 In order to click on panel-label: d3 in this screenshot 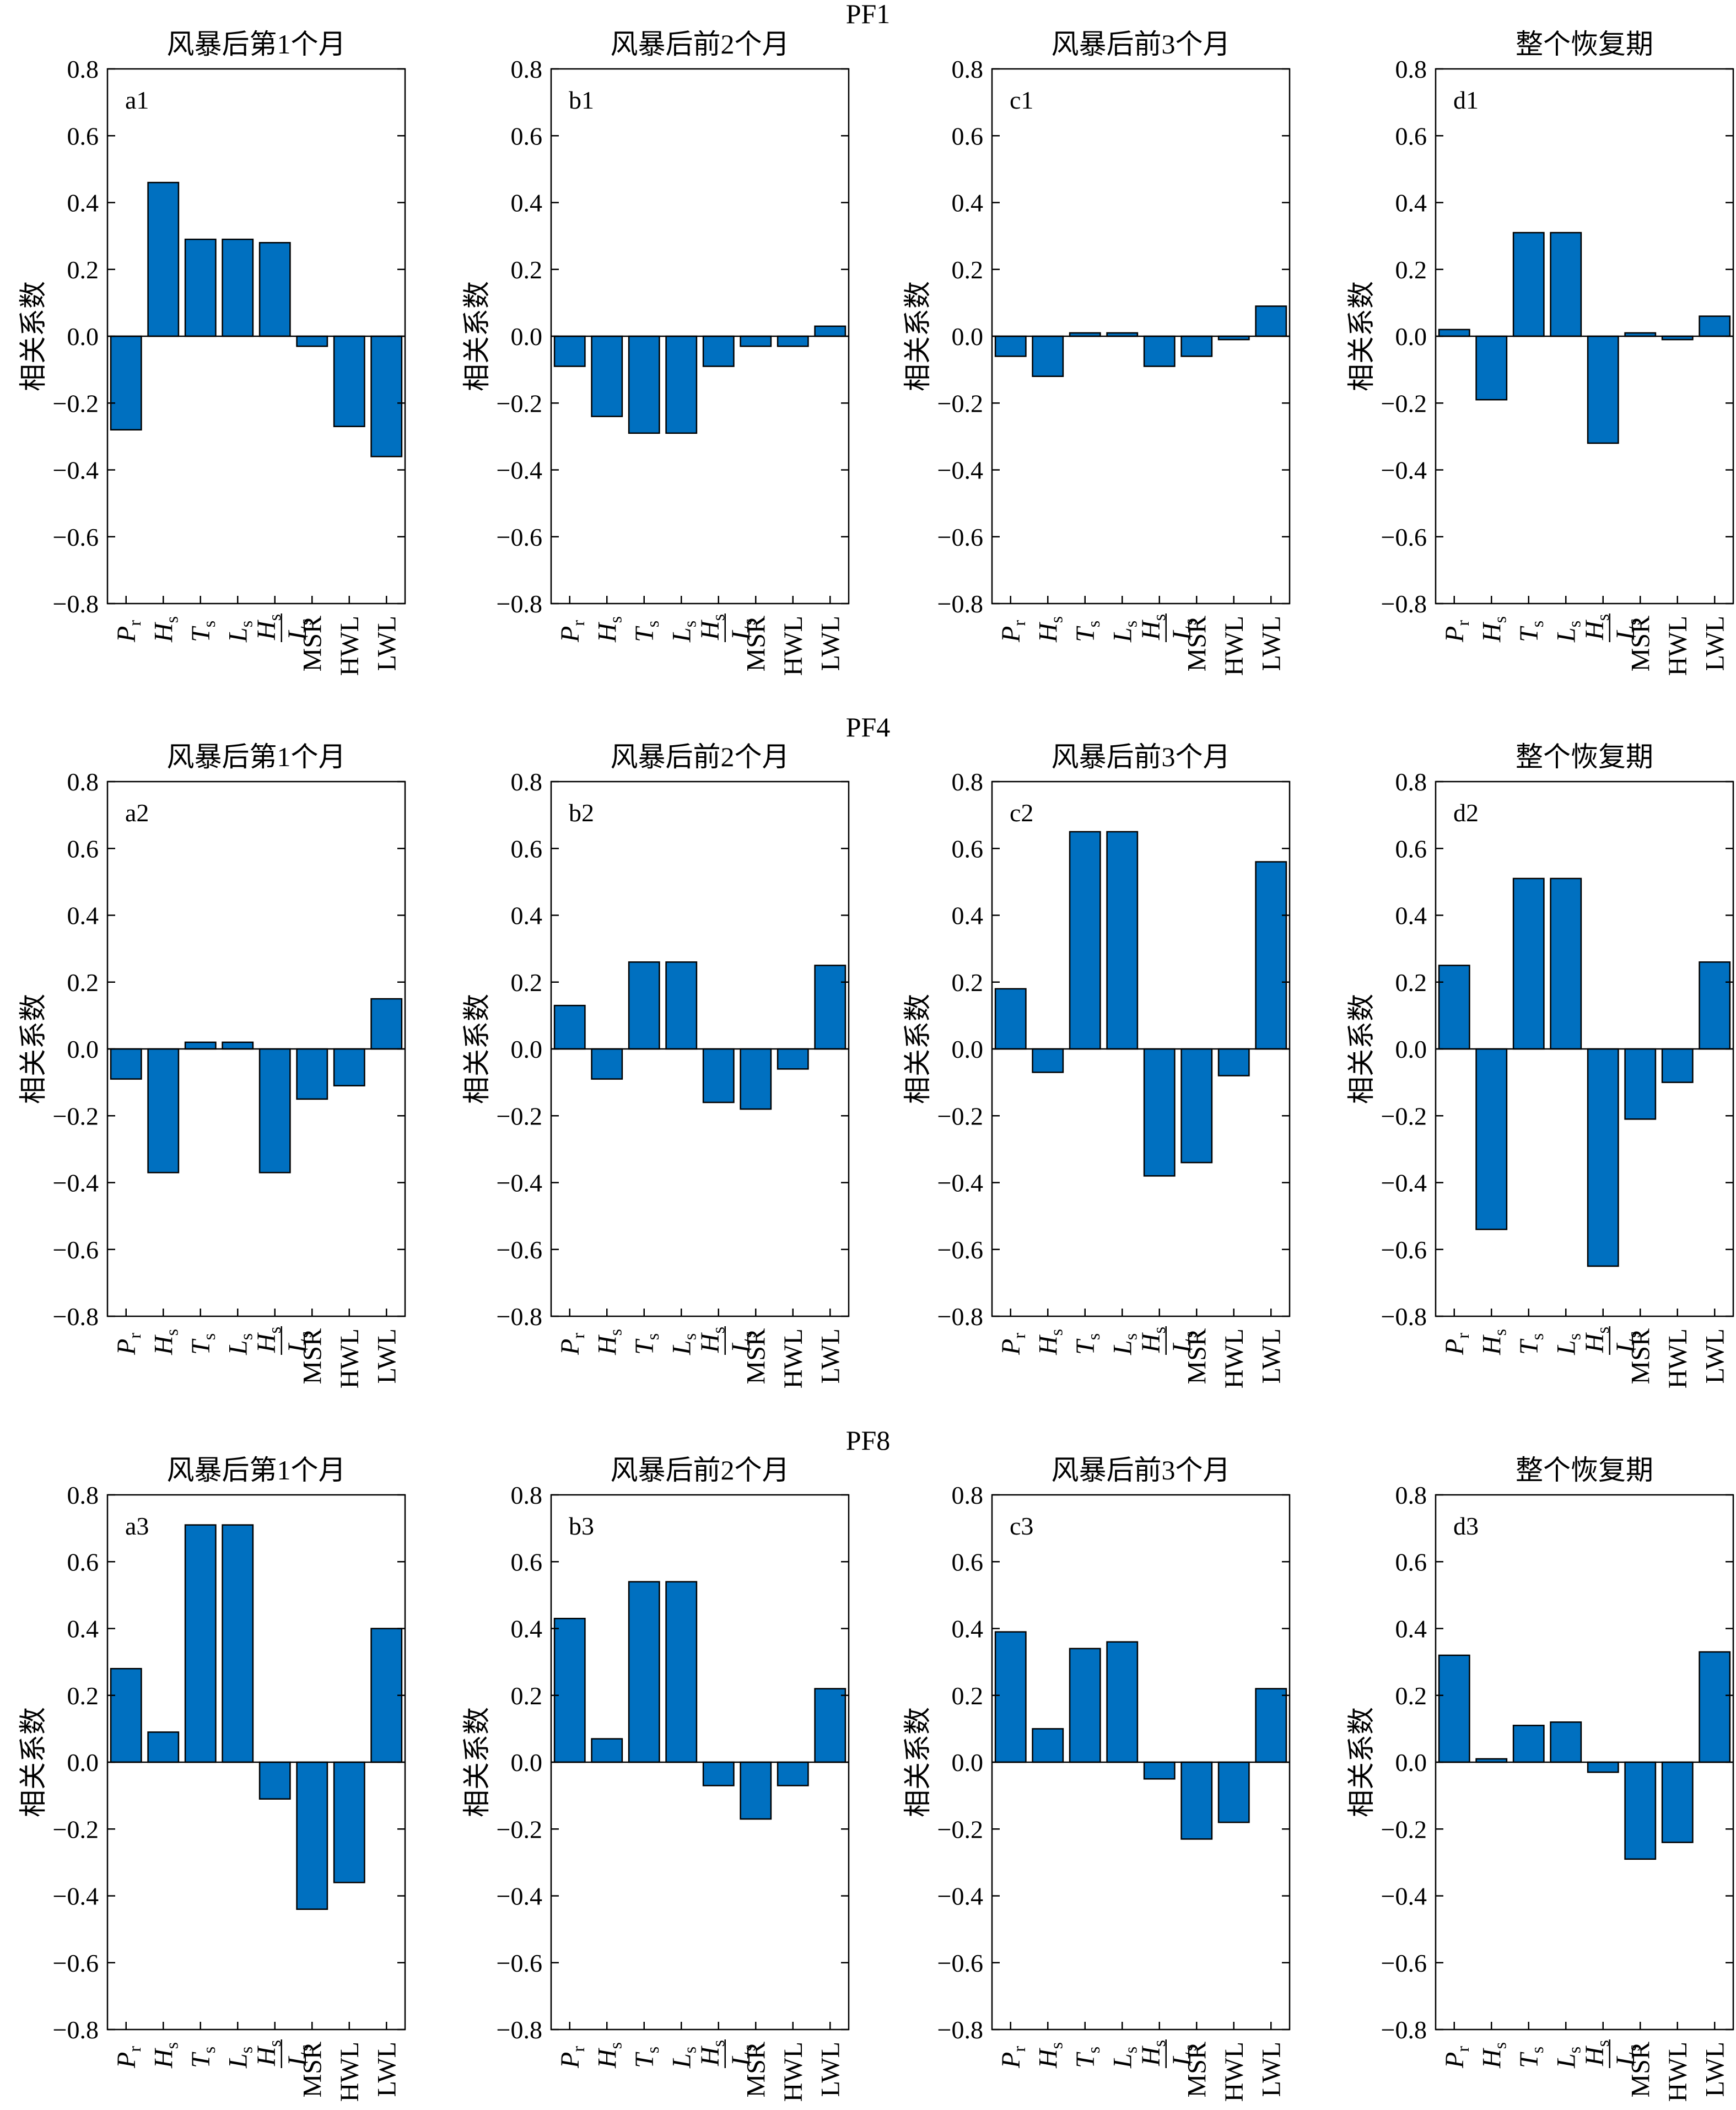, I will do `click(1466, 1526)`.